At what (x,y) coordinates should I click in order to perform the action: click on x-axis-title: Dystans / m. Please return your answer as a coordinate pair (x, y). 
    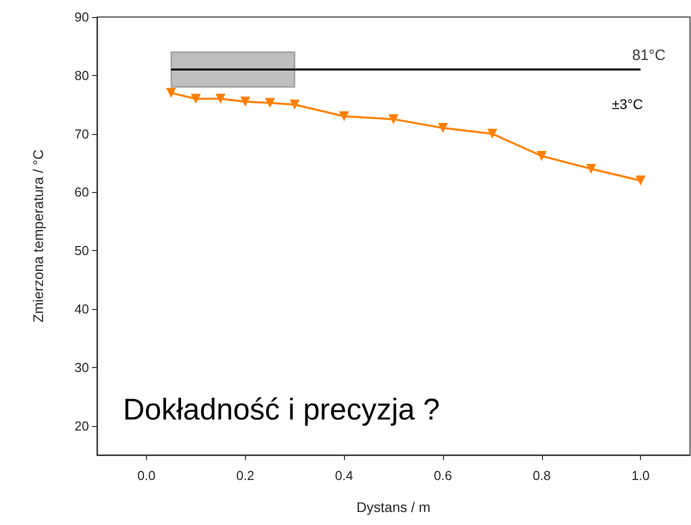
    Looking at the image, I should click on (393, 507).